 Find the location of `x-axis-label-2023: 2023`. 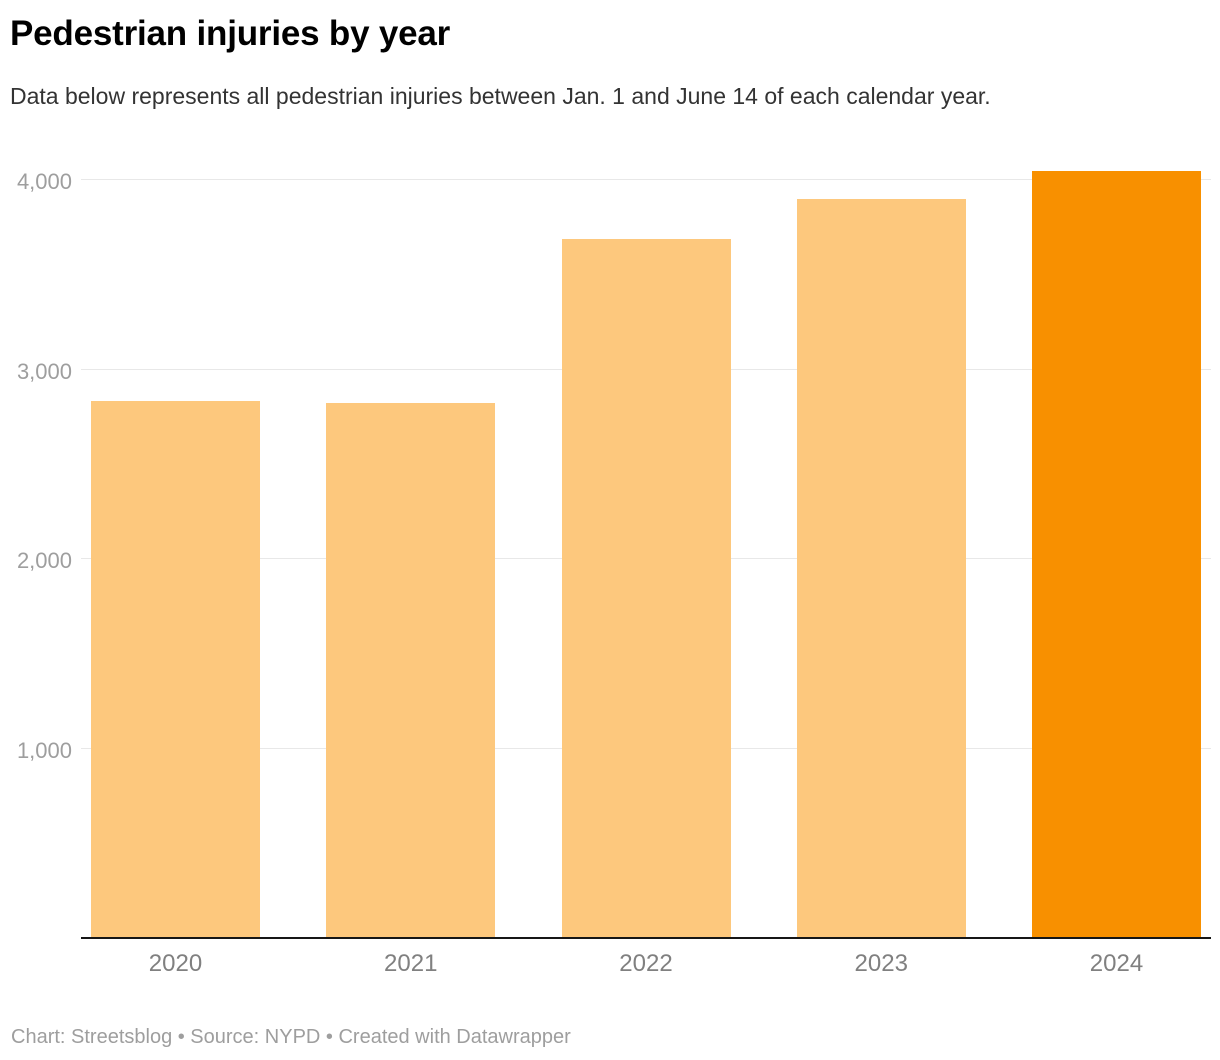

x-axis-label-2023: 2023 is located at coordinates (881, 963).